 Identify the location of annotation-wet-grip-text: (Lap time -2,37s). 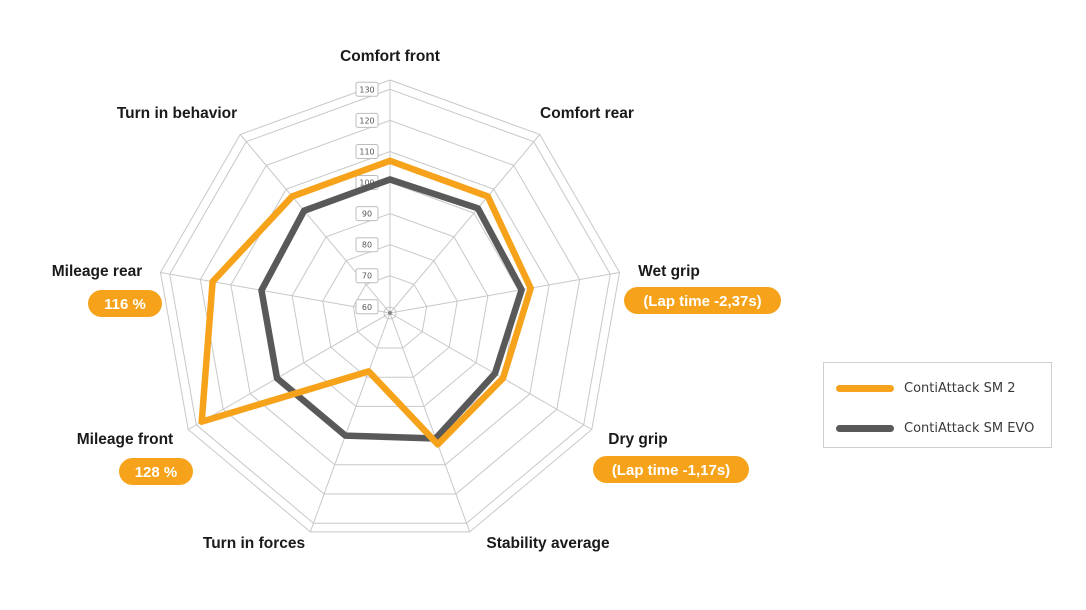
(702, 301).